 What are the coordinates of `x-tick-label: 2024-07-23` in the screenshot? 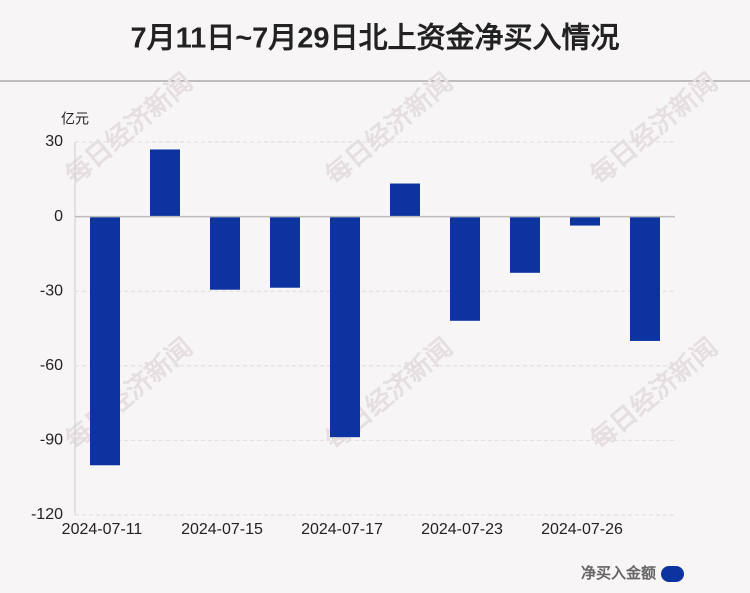 It's located at (462, 529).